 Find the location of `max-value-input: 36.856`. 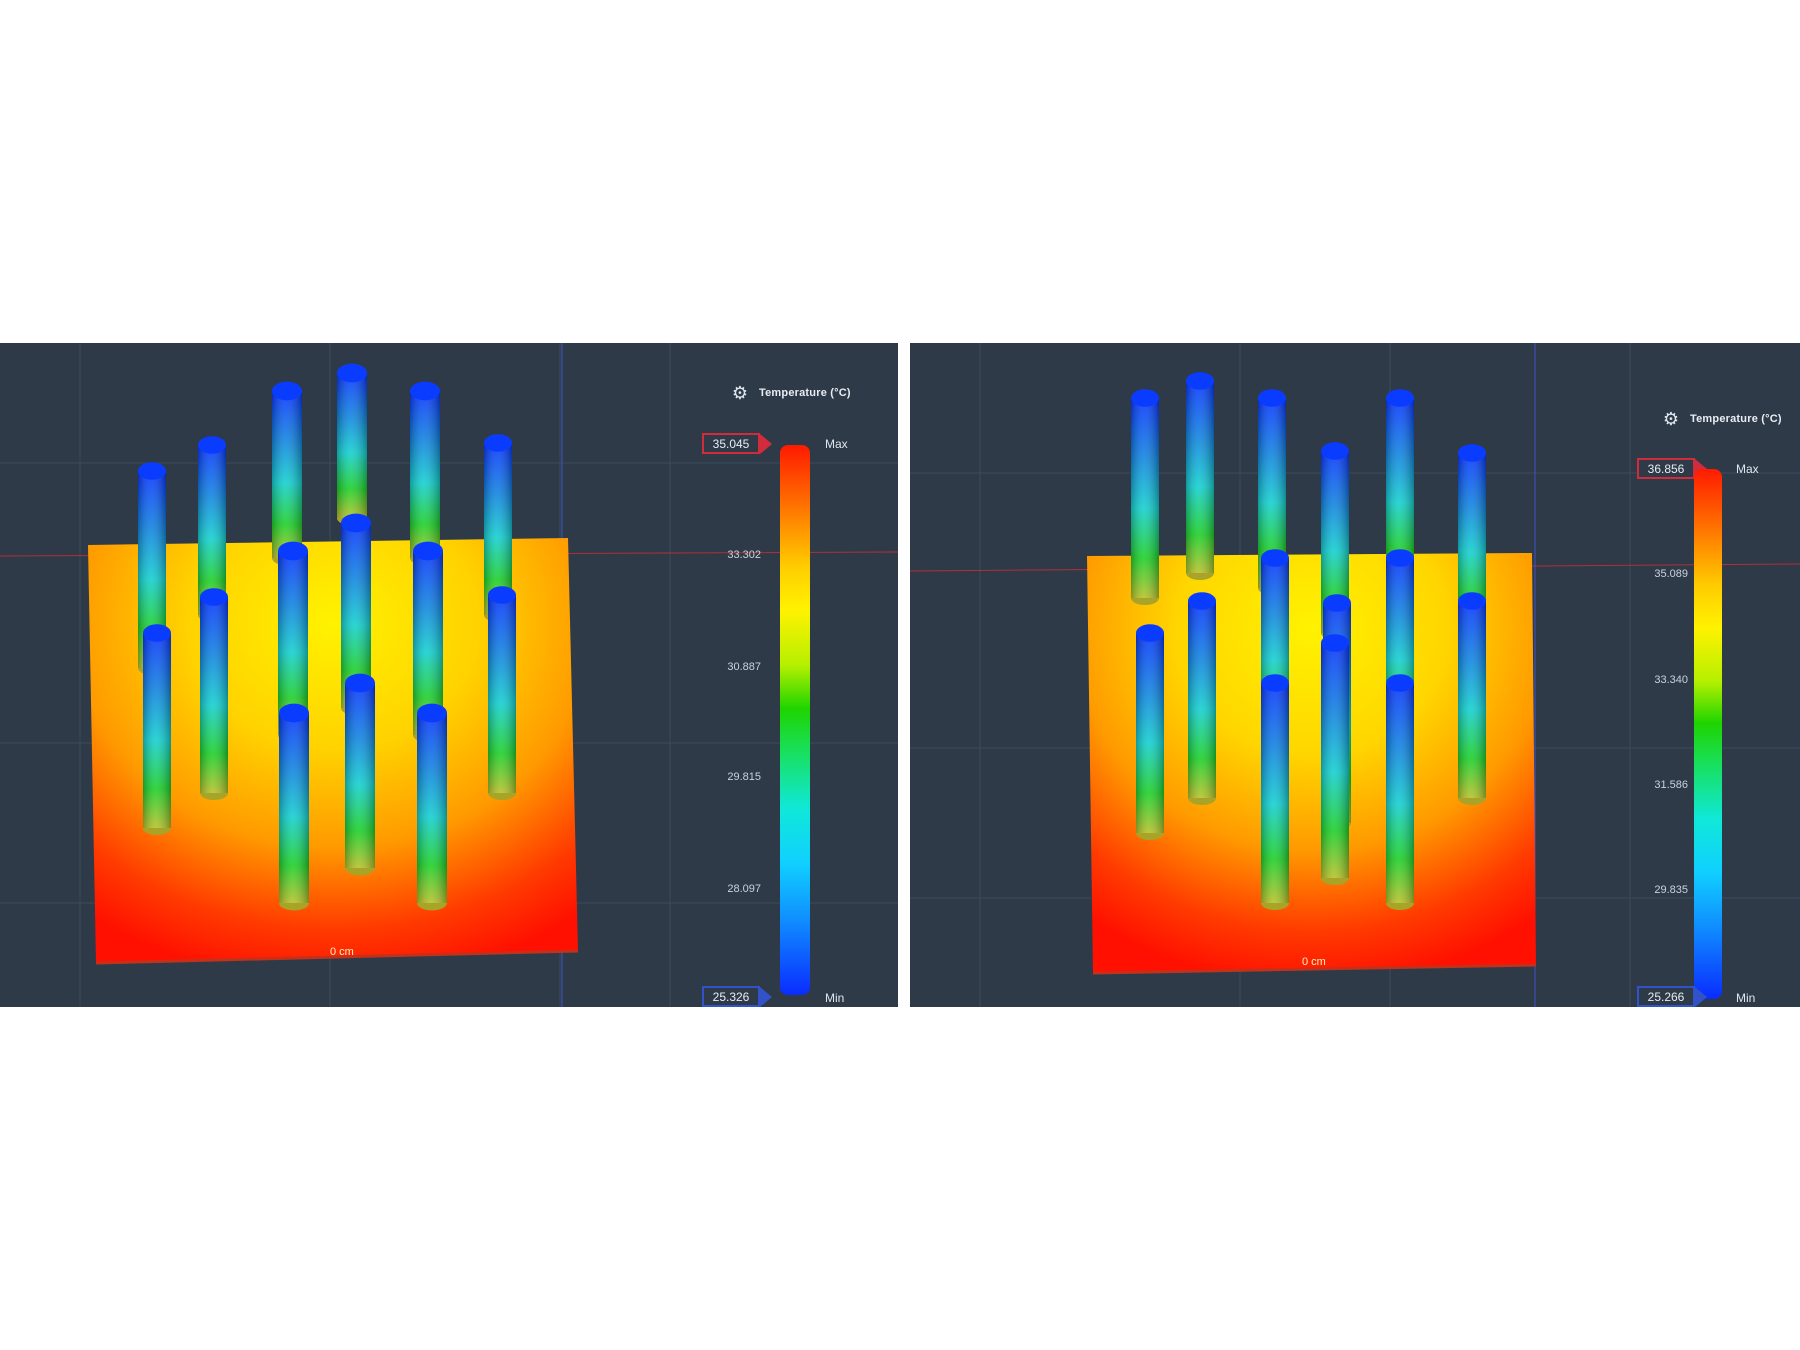

max-value-input: 36.856 is located at coordinates (1666, 468).